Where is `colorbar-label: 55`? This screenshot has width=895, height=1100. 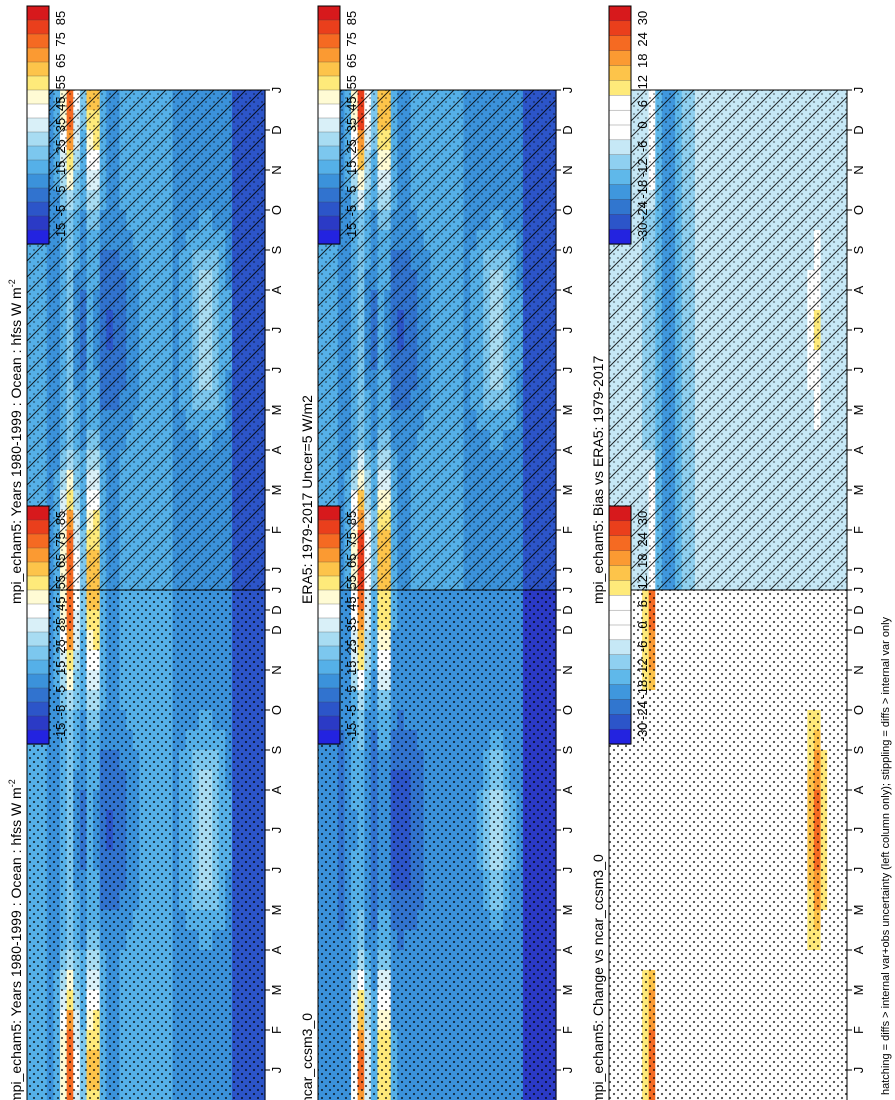
colorbar-label: 55 is located at coordinates (60, 582).